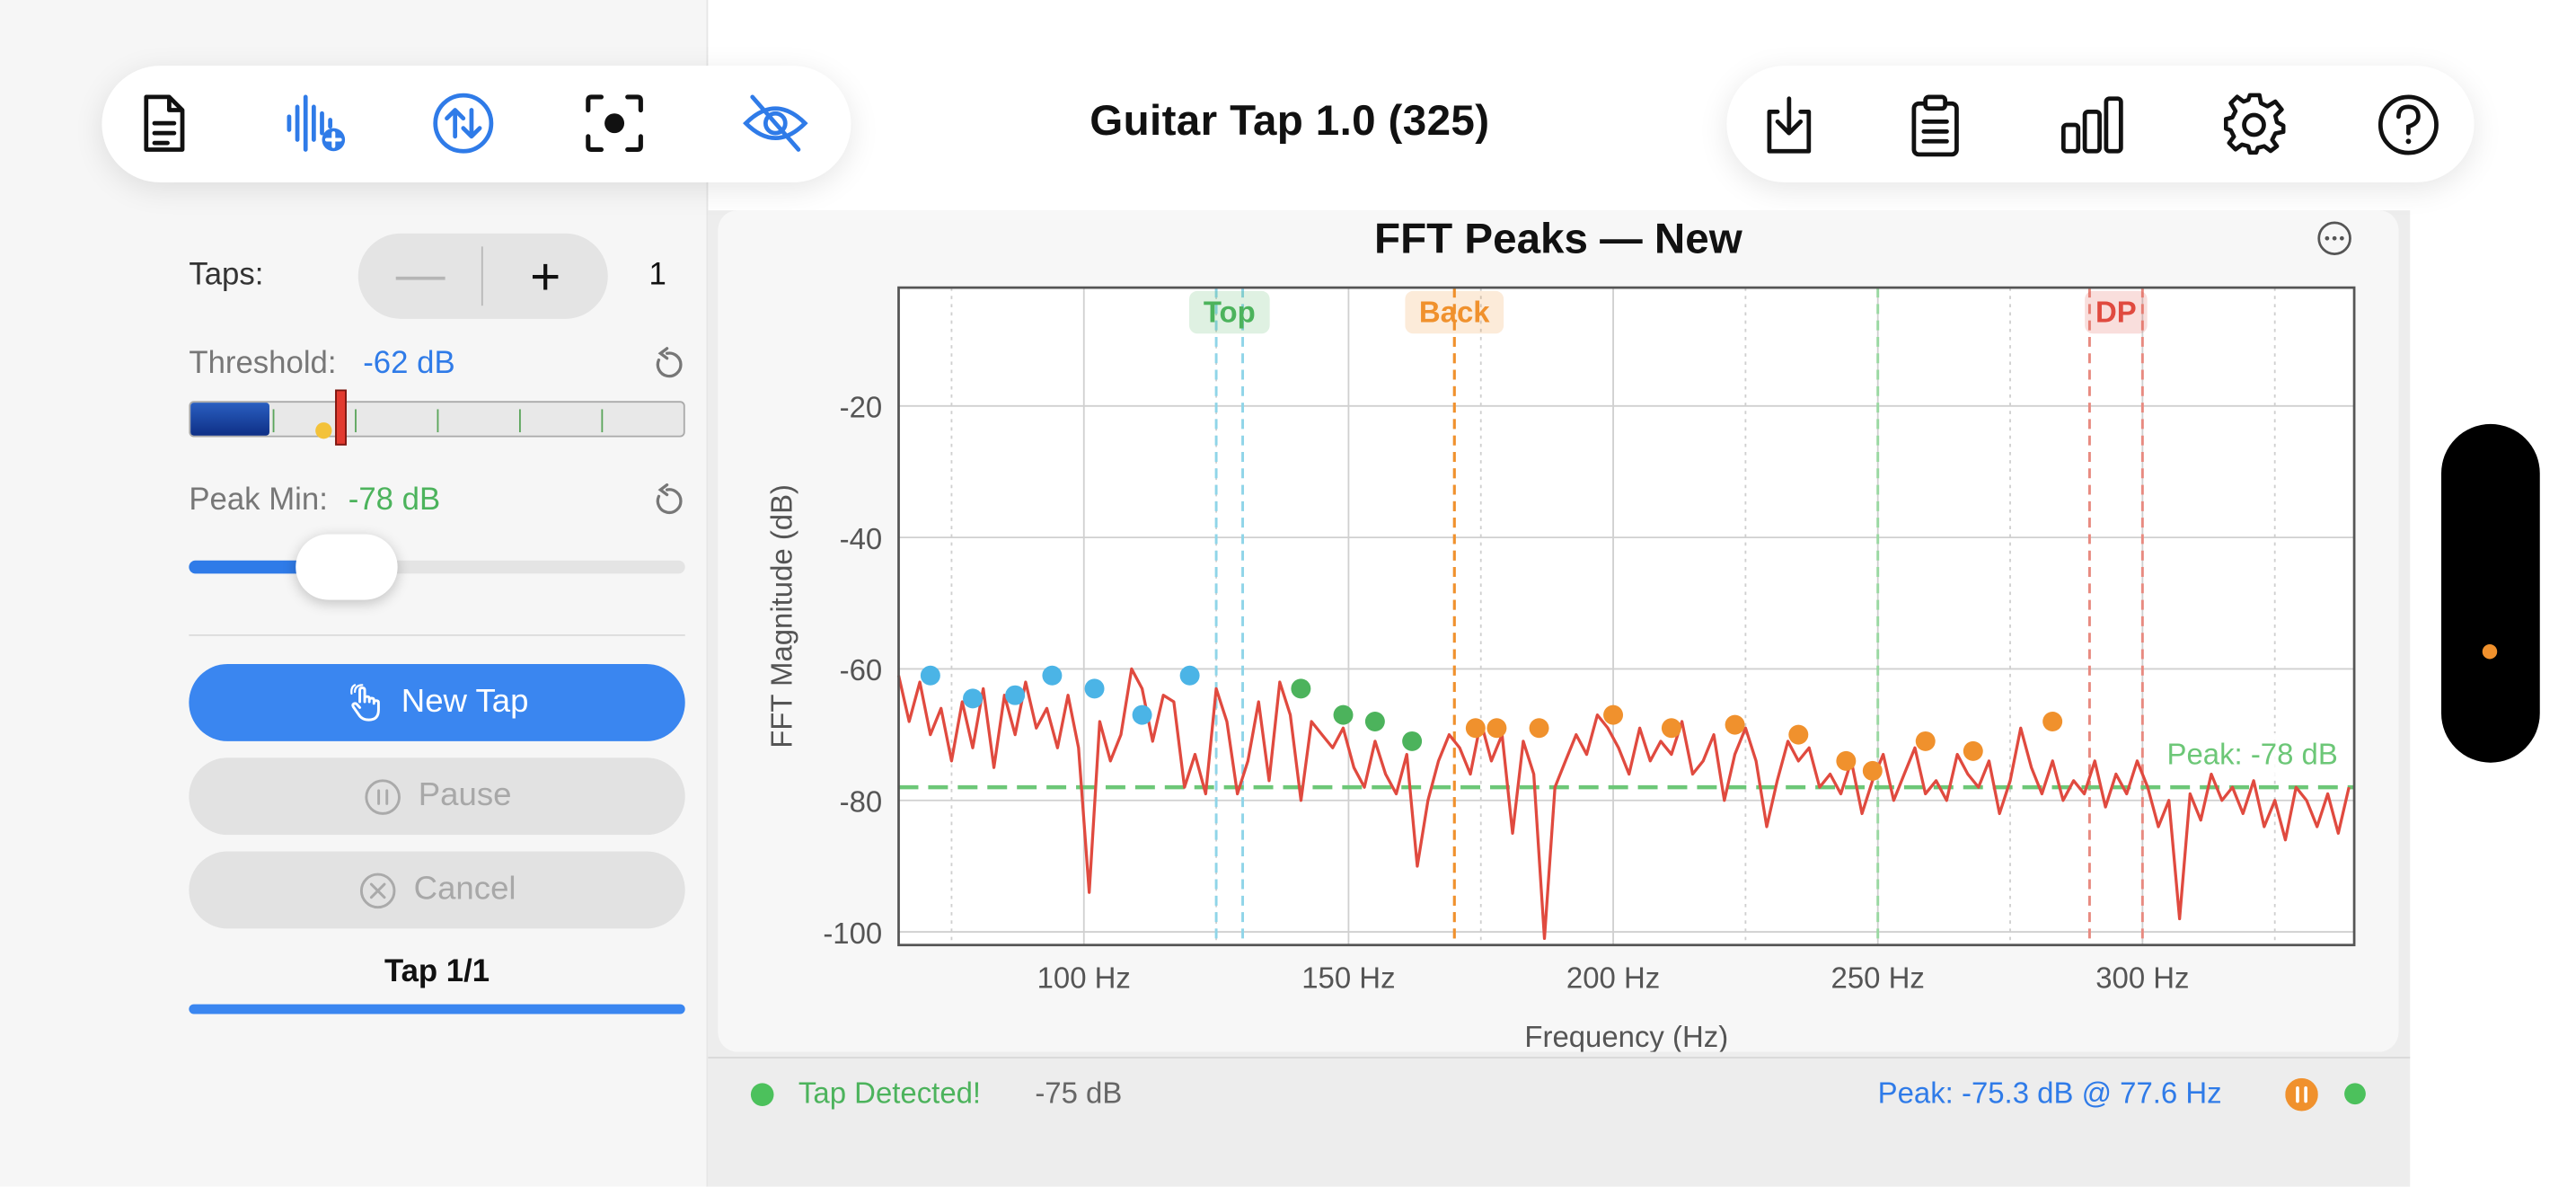 Image resolution: width=2576 pixels, height=1187 pixels. Describe the element at coordinates (762, 1094) in the screenshot. I see `tap-detected-indicator` at that location.